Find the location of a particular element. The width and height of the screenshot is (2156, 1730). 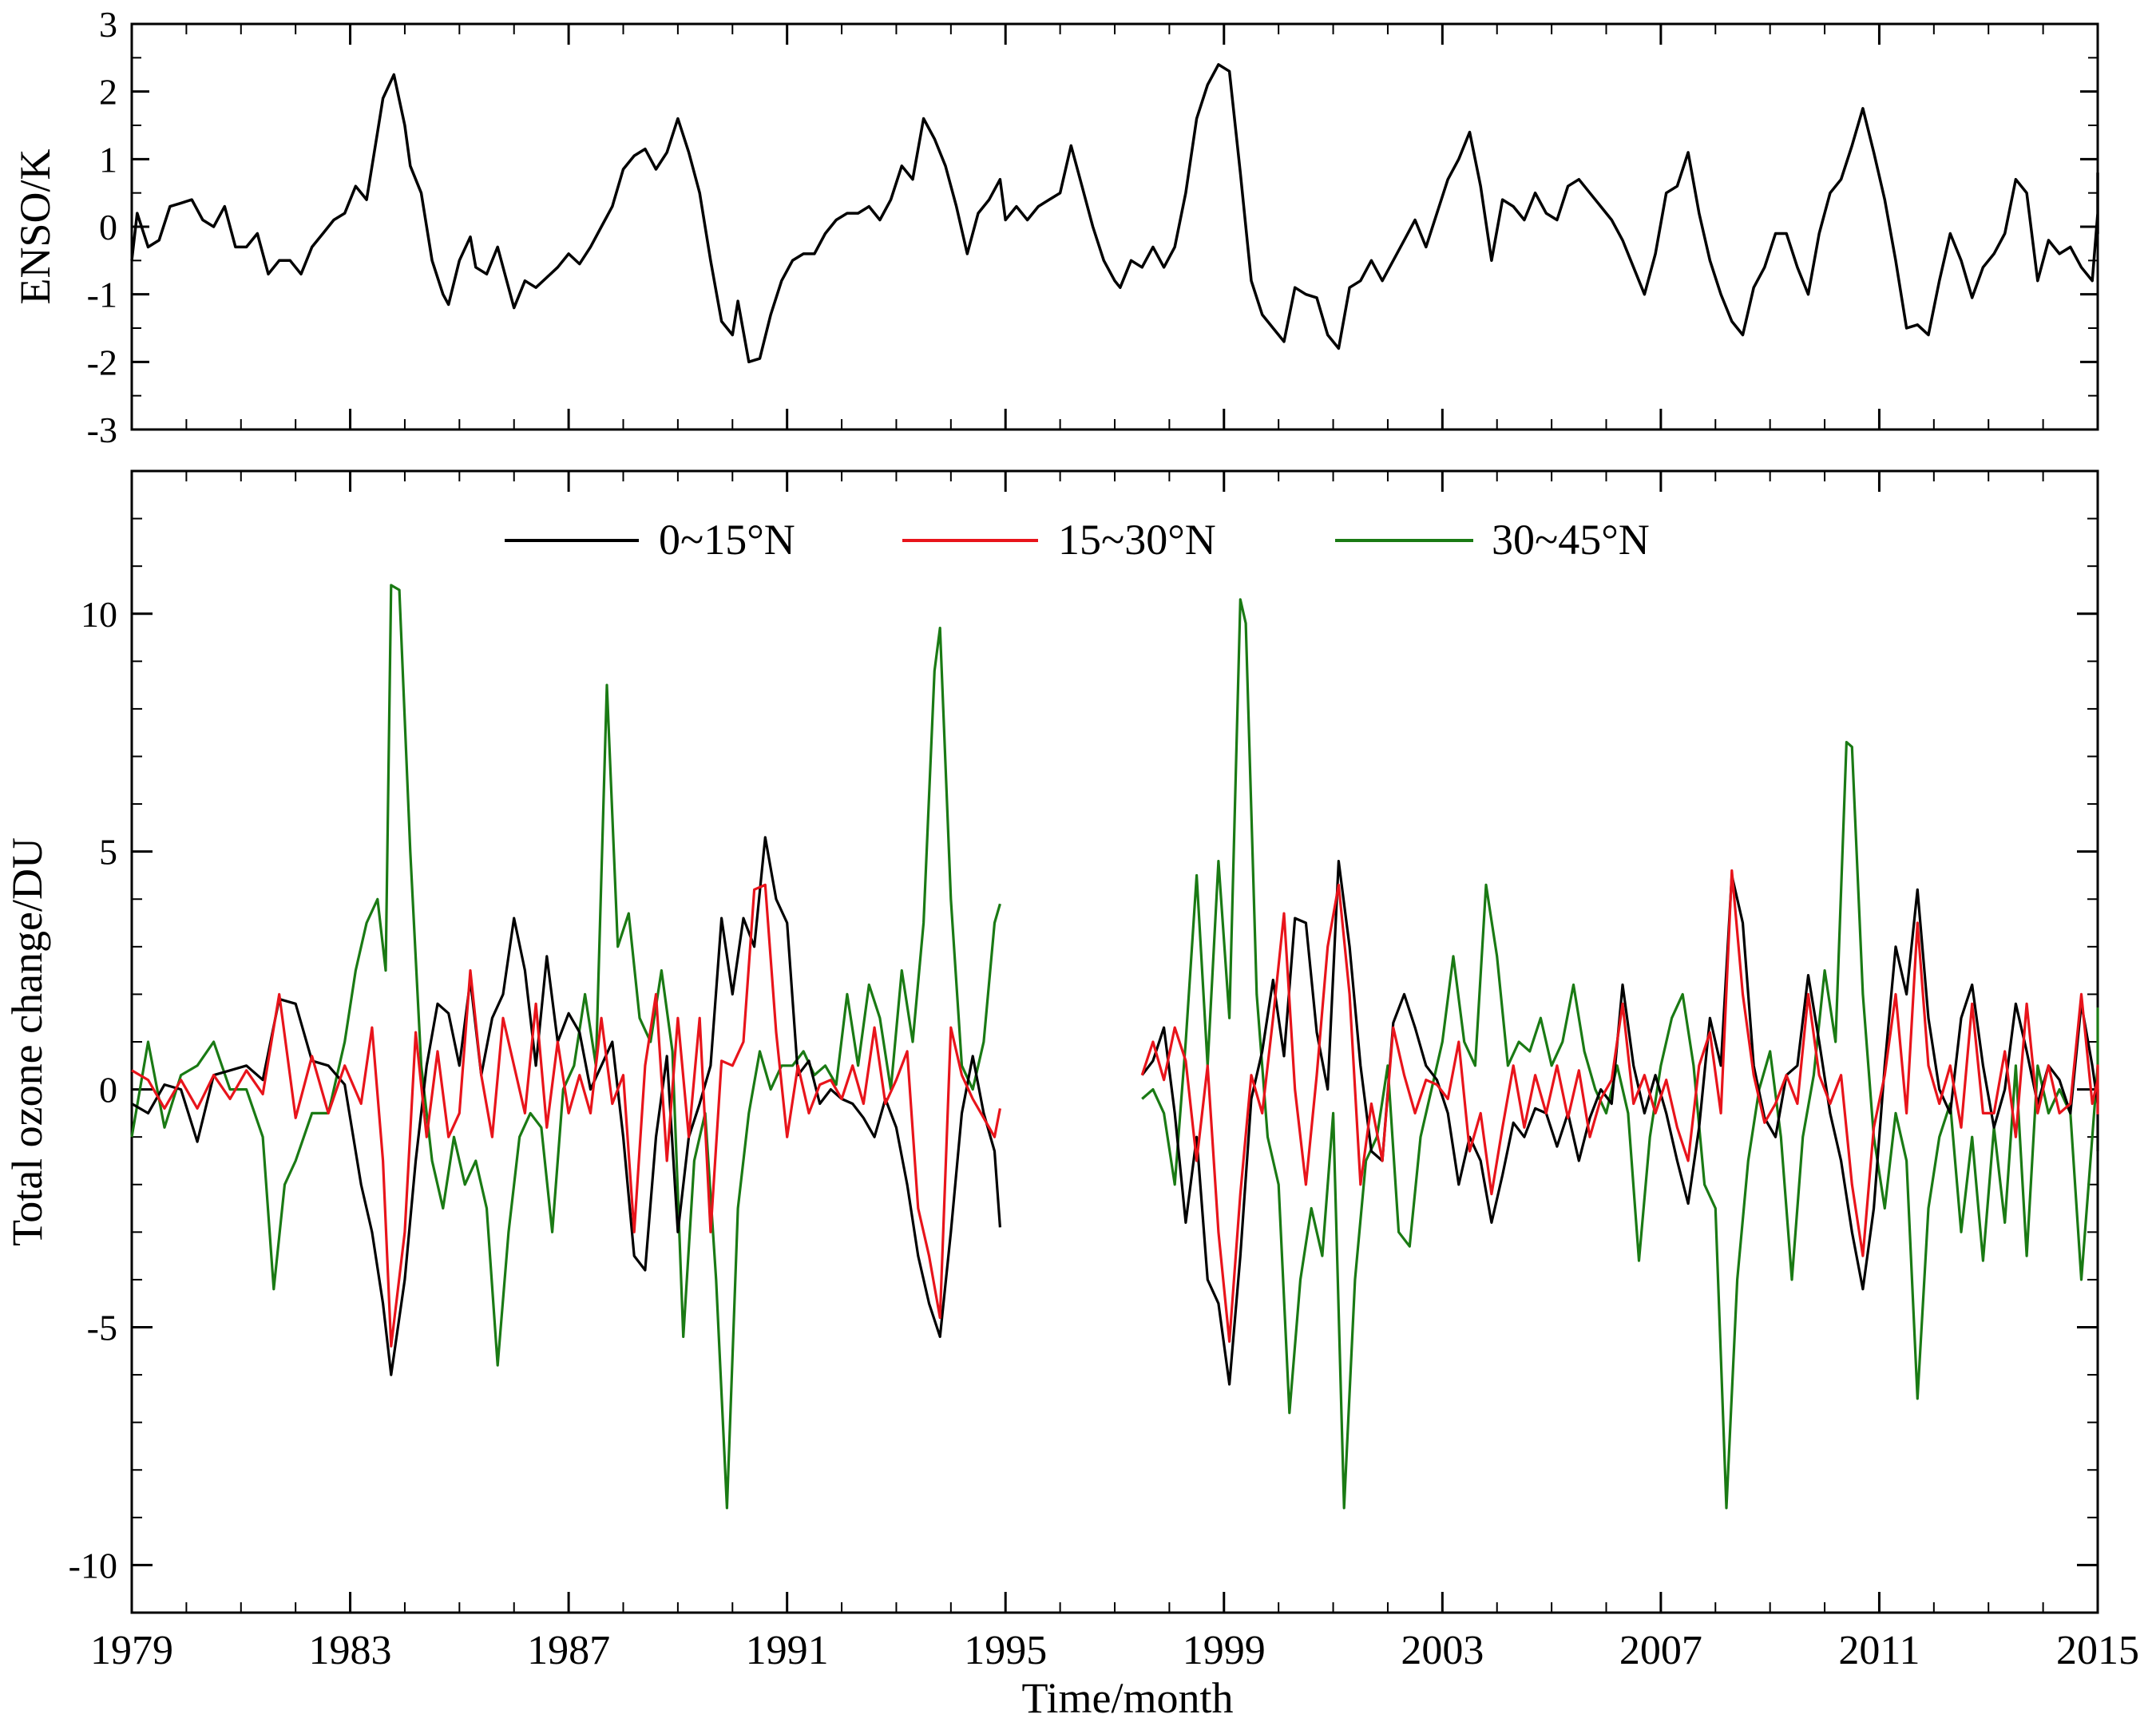

enso-ytick-label: 3 is located at coordinates (108, 24).